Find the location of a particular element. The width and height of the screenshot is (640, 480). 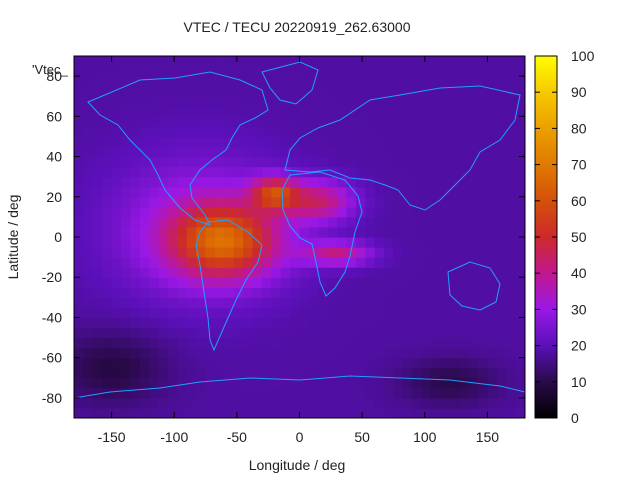

x-tick-label: 100 is located at coordinates (425, 437).